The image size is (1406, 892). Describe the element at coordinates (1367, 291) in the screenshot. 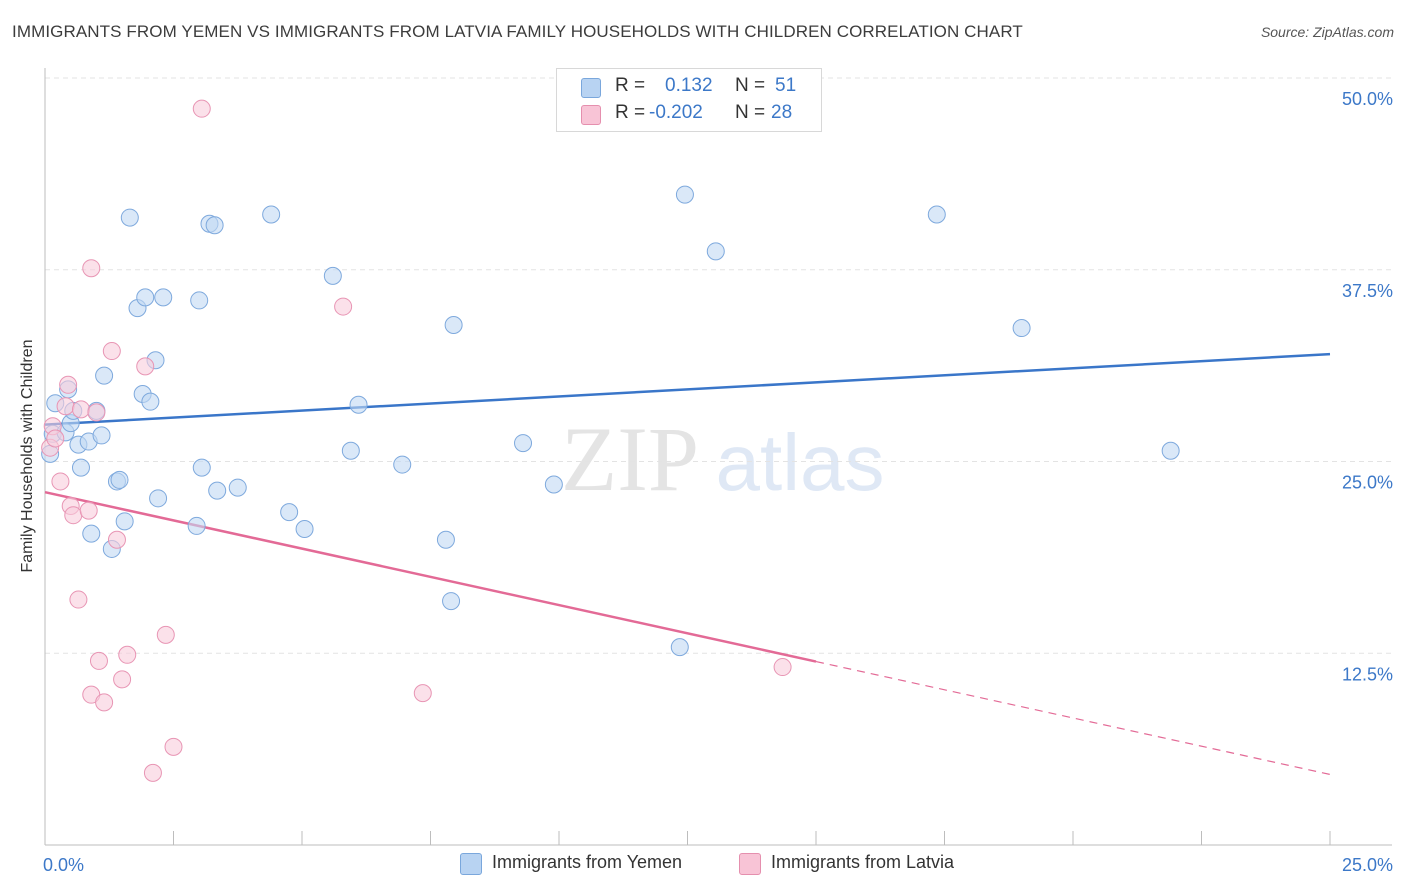

I see `y-tick-label: 37.5%` at that location.